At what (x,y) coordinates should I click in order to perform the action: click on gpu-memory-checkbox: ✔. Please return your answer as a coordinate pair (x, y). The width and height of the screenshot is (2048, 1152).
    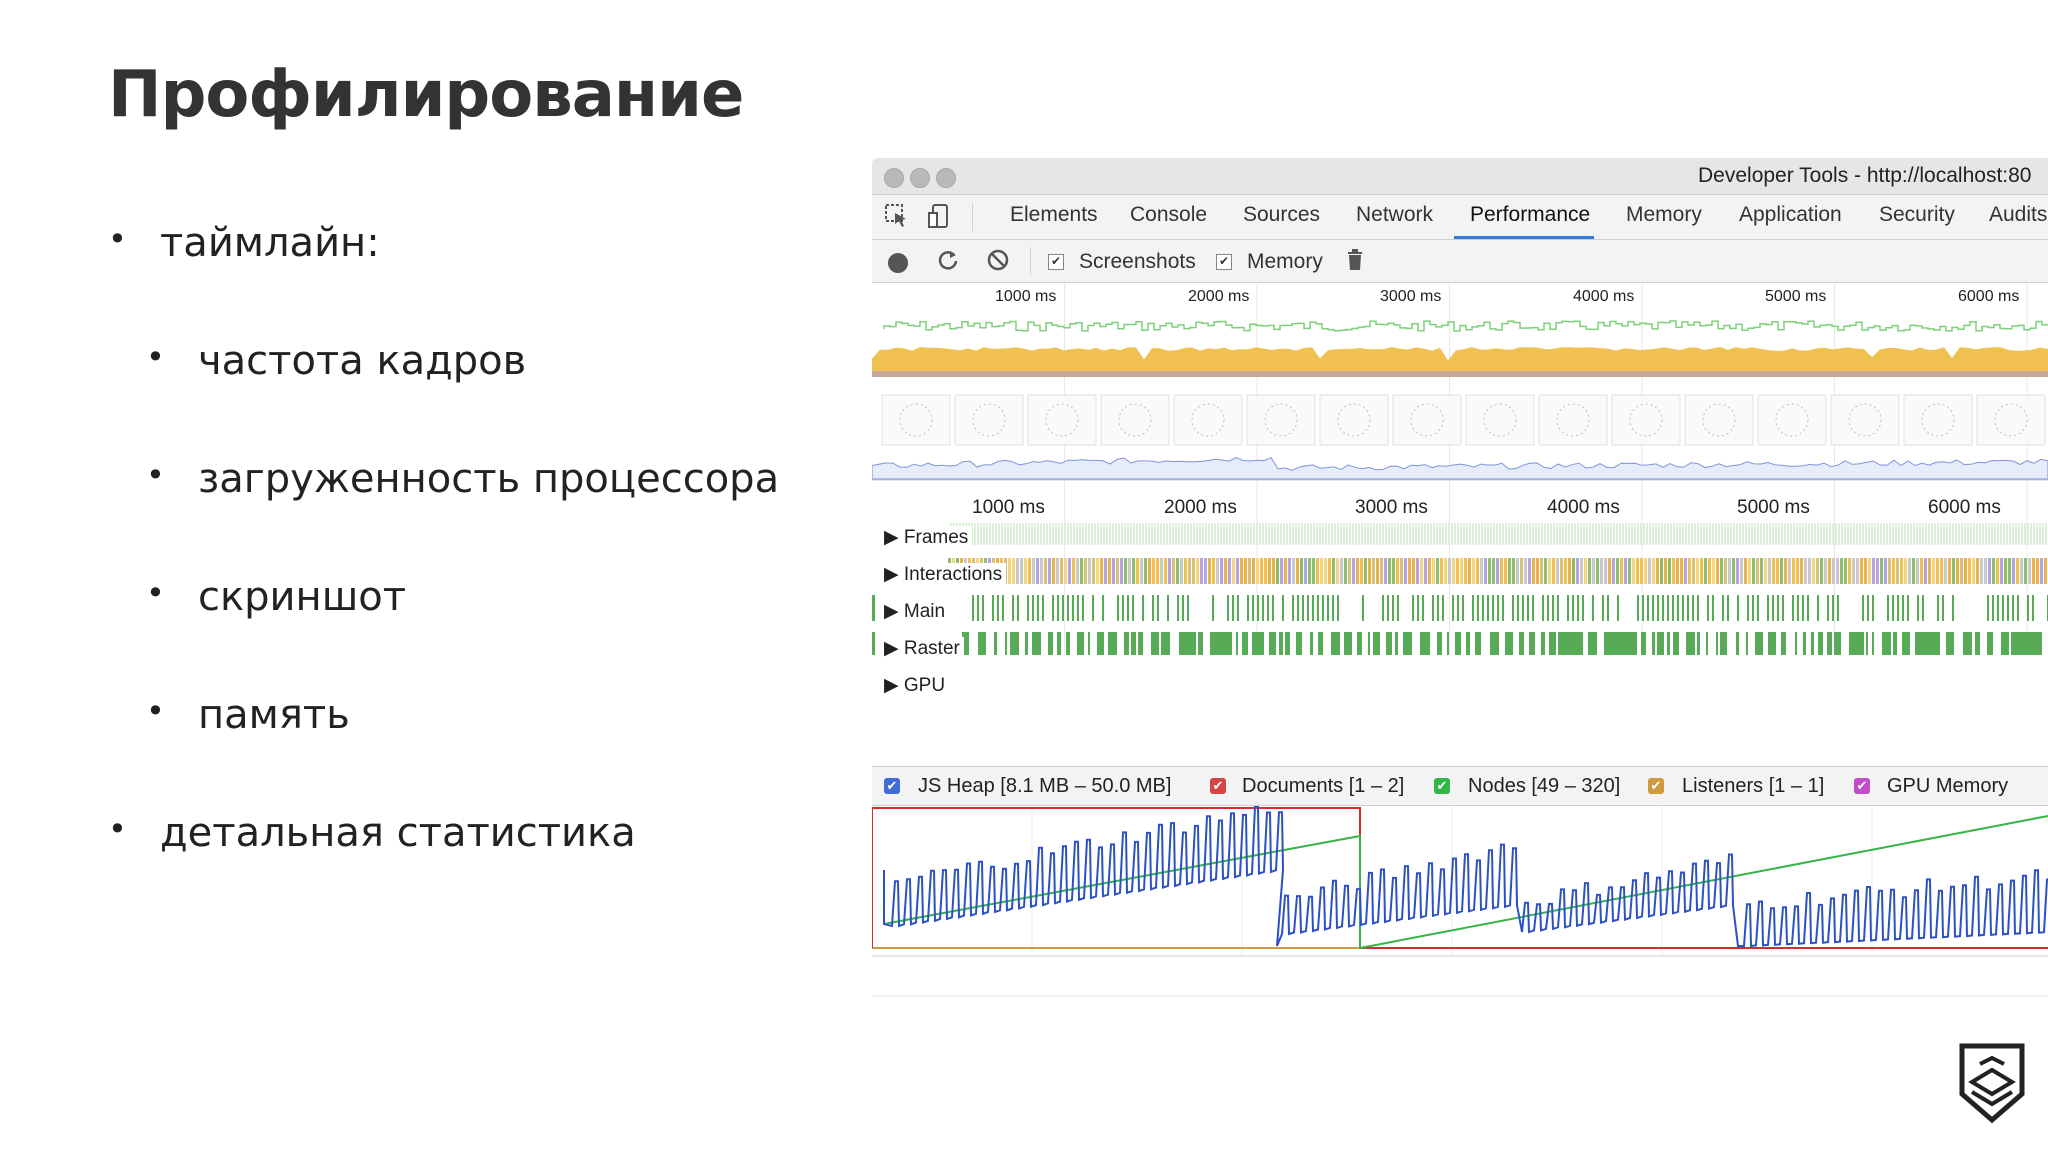
    Looking at the image, I should click on (1862, 786).